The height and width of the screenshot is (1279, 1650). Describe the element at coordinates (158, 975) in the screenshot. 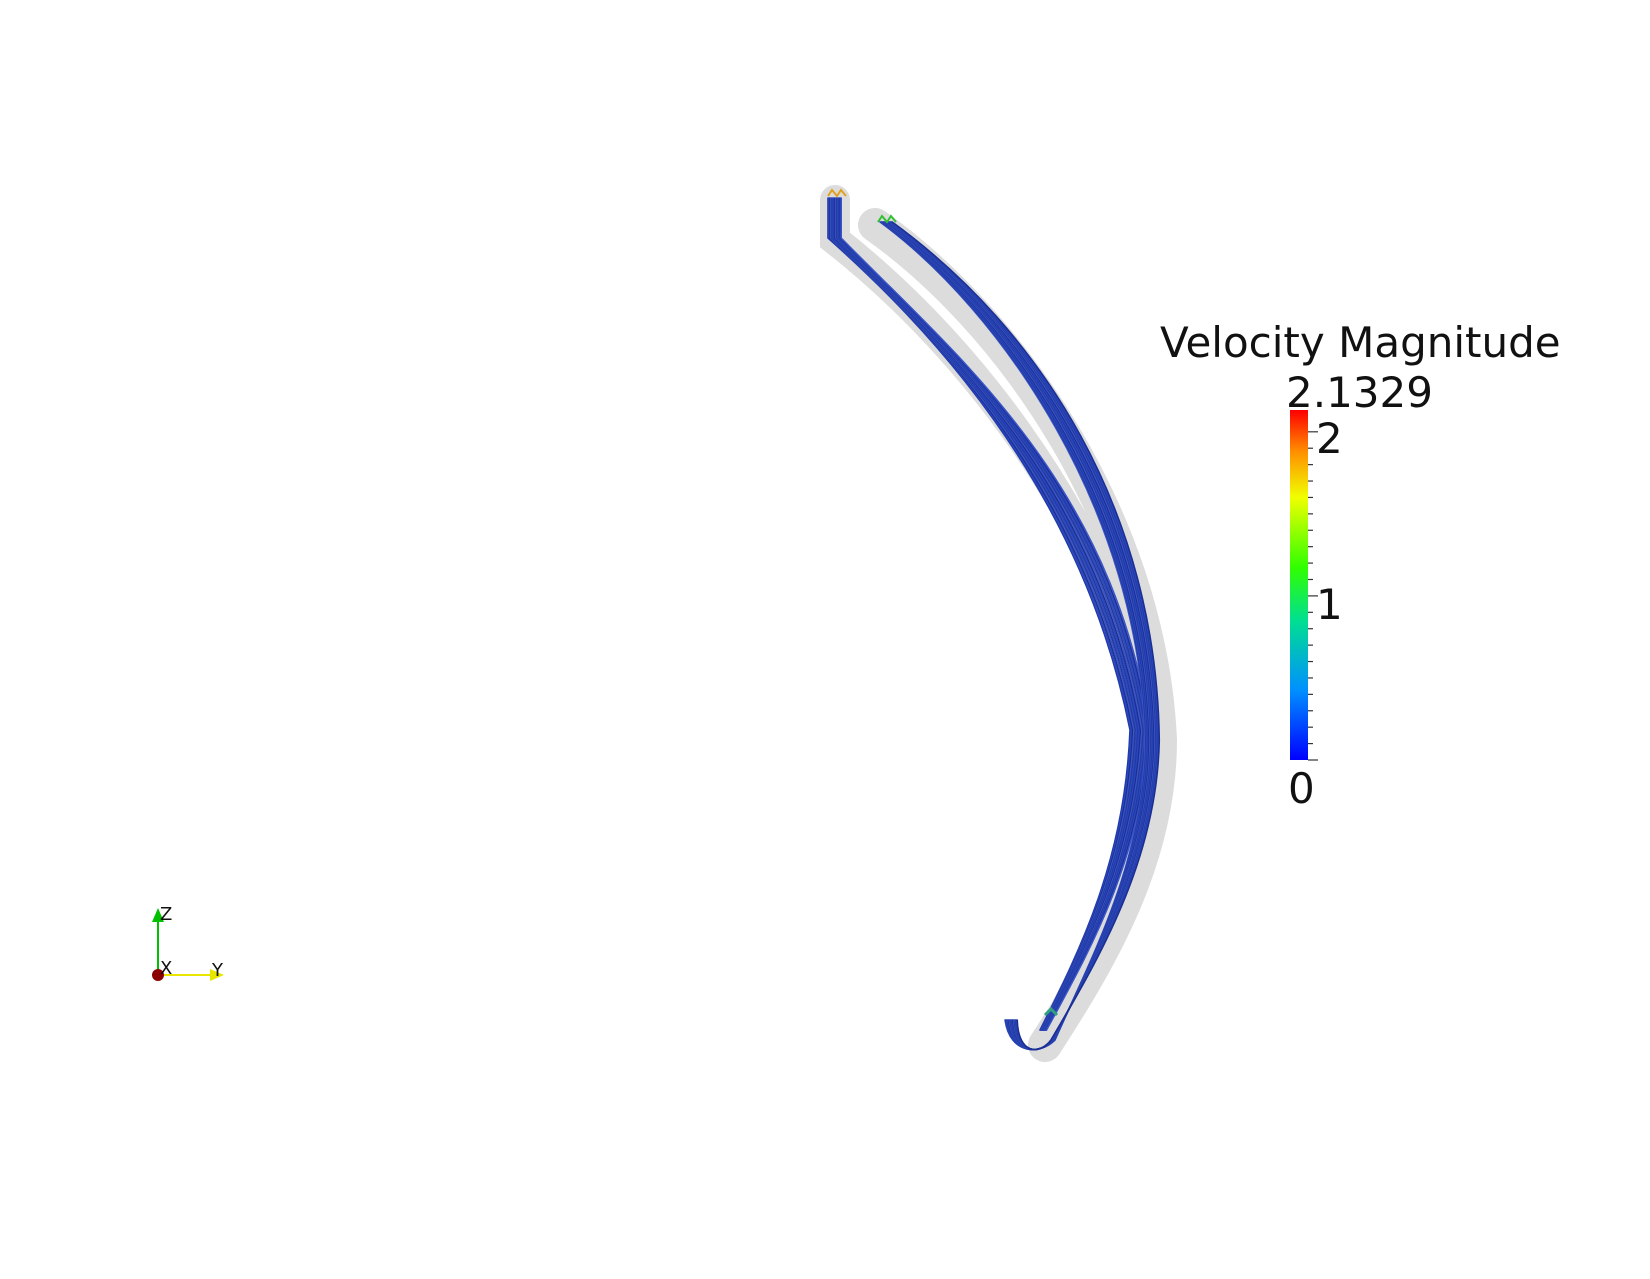

I see `x-axis-dot-icon` at that location.